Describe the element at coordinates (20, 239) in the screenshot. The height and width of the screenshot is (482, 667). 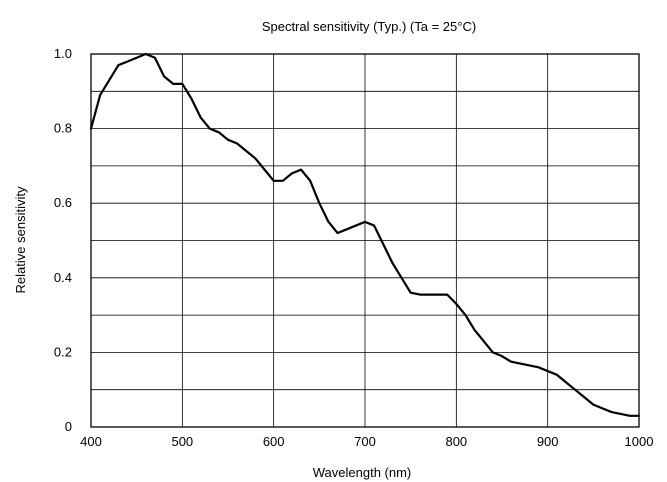
I see `y-axis-label: Relative sensitivity` at that location.